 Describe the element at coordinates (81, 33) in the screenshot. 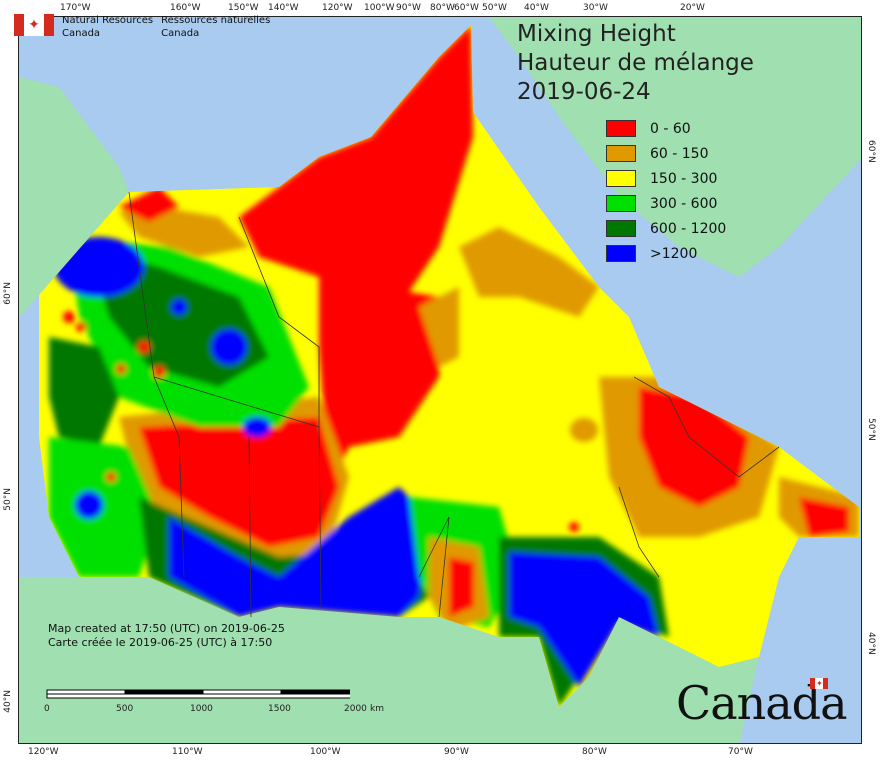

I see `agency-name-en-2: Canada` at that location.